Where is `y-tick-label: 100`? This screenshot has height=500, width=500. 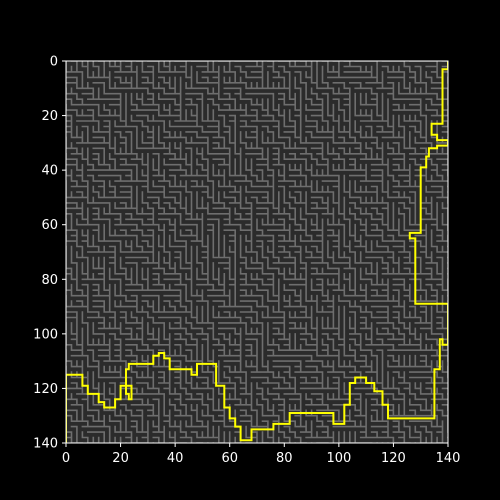
y-tick-label: 100 is located at coordinates (45, 334).